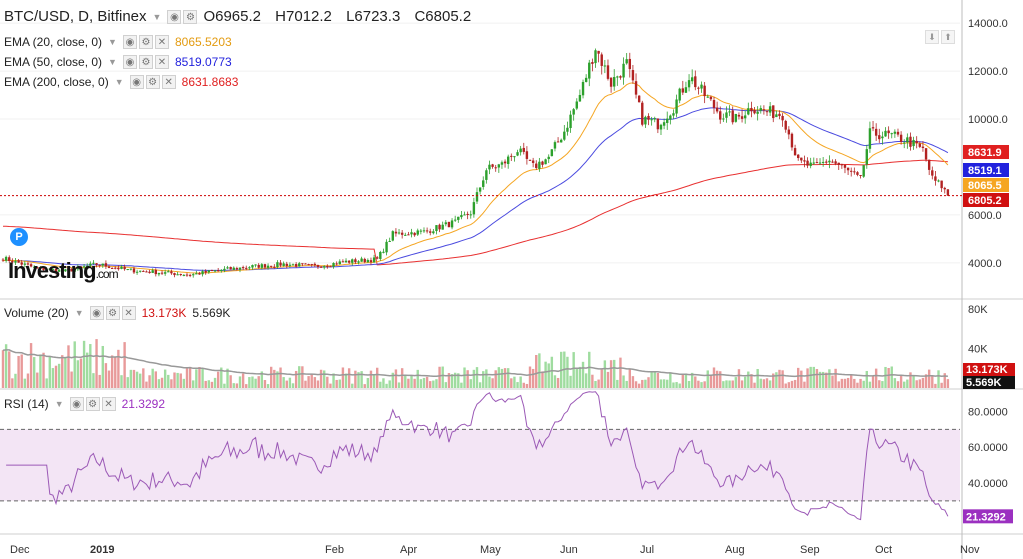 This screenshot has height=559, width=1023. Describe the element at coordinates (203, 42) in the screenshot. I see `ema20-value: 8065.5203` at that location.